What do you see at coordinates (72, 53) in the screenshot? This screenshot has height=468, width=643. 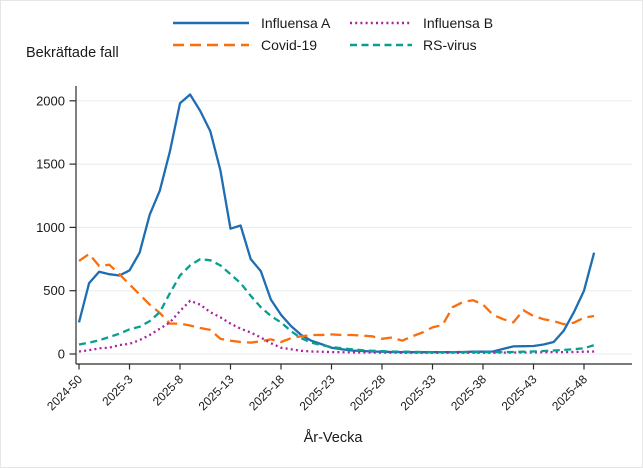 I see `y-axis-title: Bekräftade fall` at bounding box center [72, 53].